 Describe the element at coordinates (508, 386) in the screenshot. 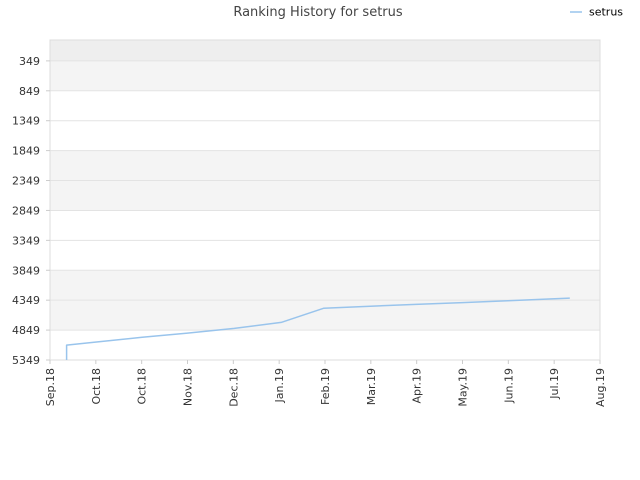

I see `x-tick-label: Jun.19` at that location.